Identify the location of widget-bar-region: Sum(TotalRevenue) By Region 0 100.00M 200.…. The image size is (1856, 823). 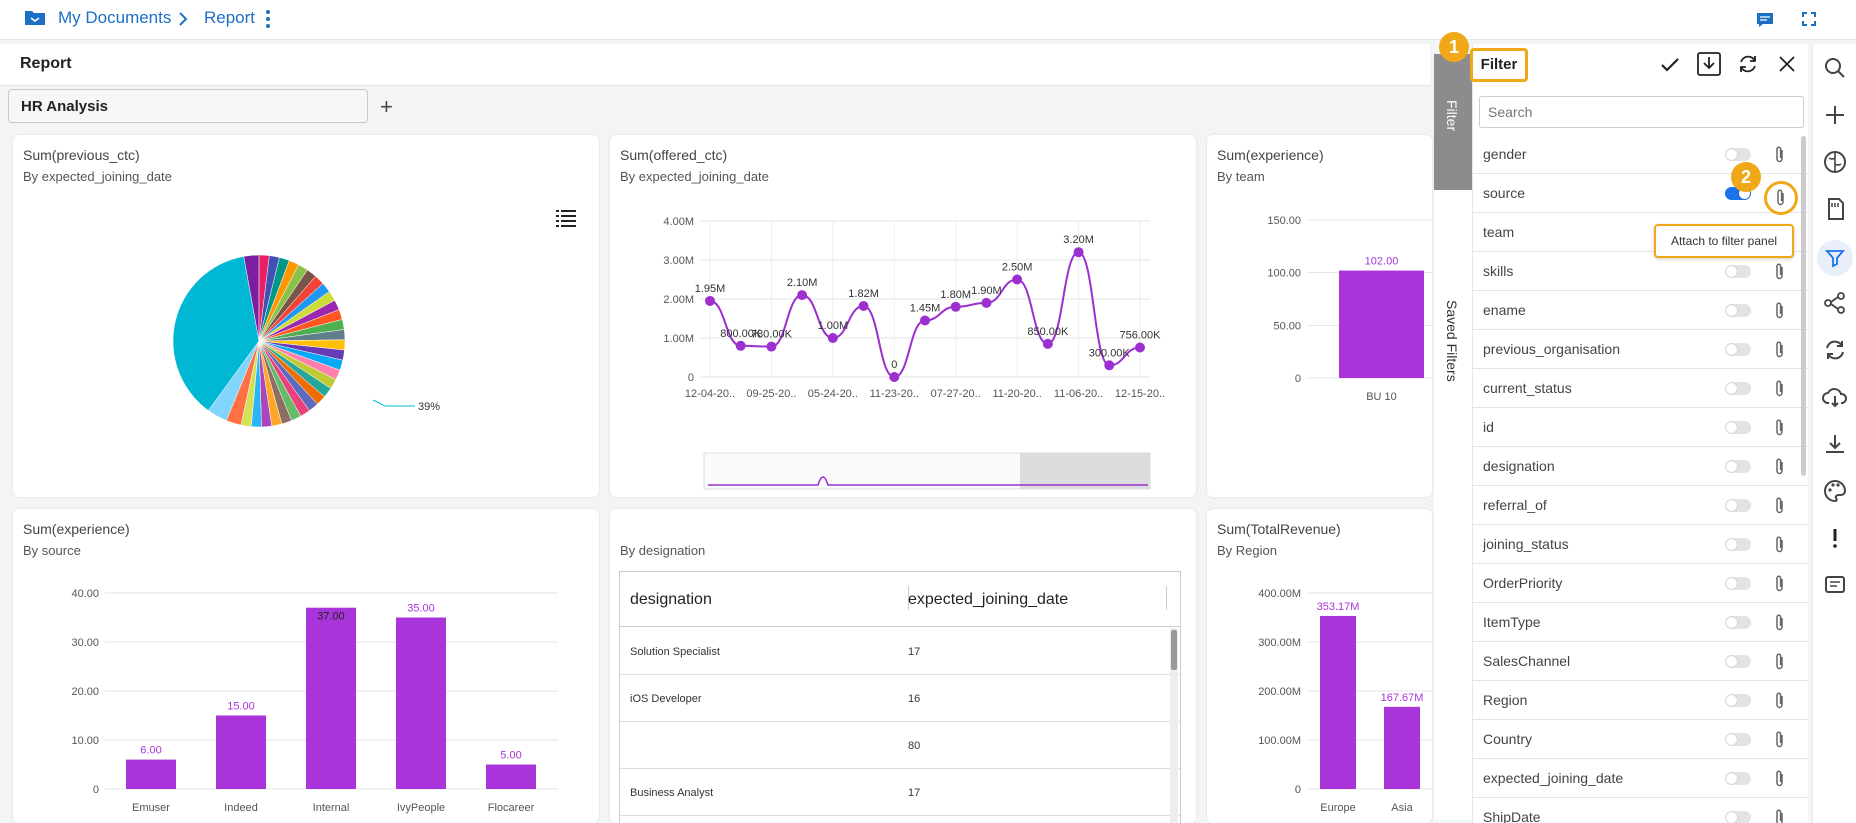
(1319, 666).